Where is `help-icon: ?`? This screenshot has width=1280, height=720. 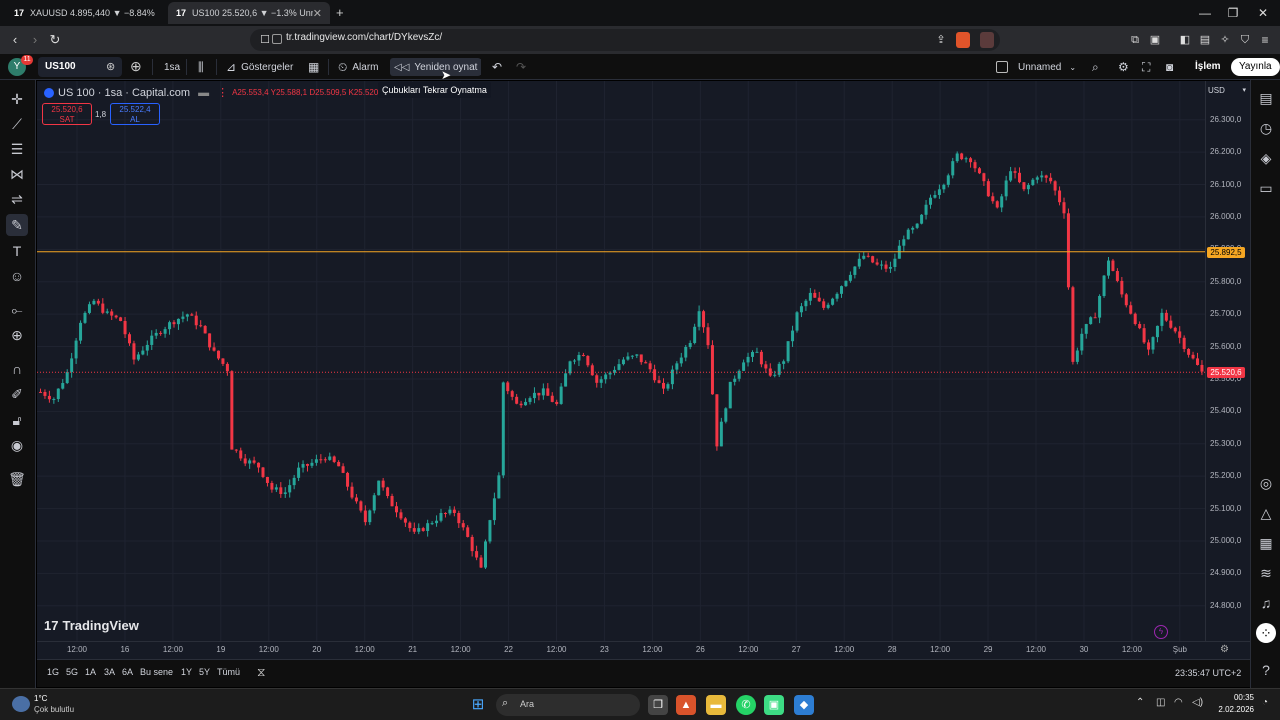
help-icon: ? is located at coordinates (1266, 670).